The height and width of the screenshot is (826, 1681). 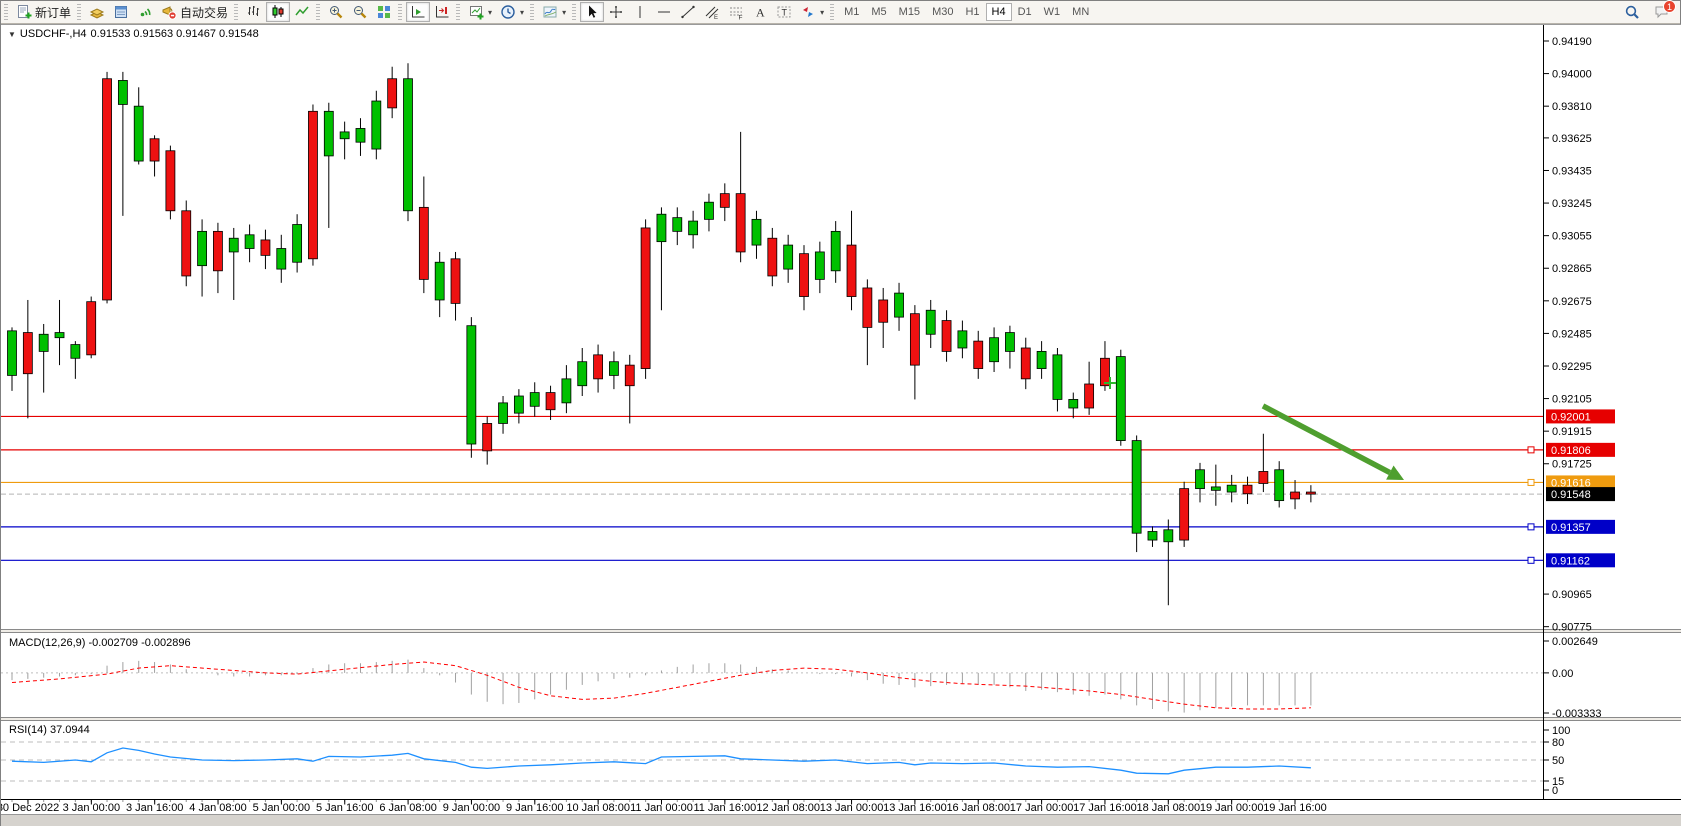 What do you see at coordinates (879, 12) in the screenshot?
I see `timeframe-m5-button: M5` at bounding box center [879, 12].